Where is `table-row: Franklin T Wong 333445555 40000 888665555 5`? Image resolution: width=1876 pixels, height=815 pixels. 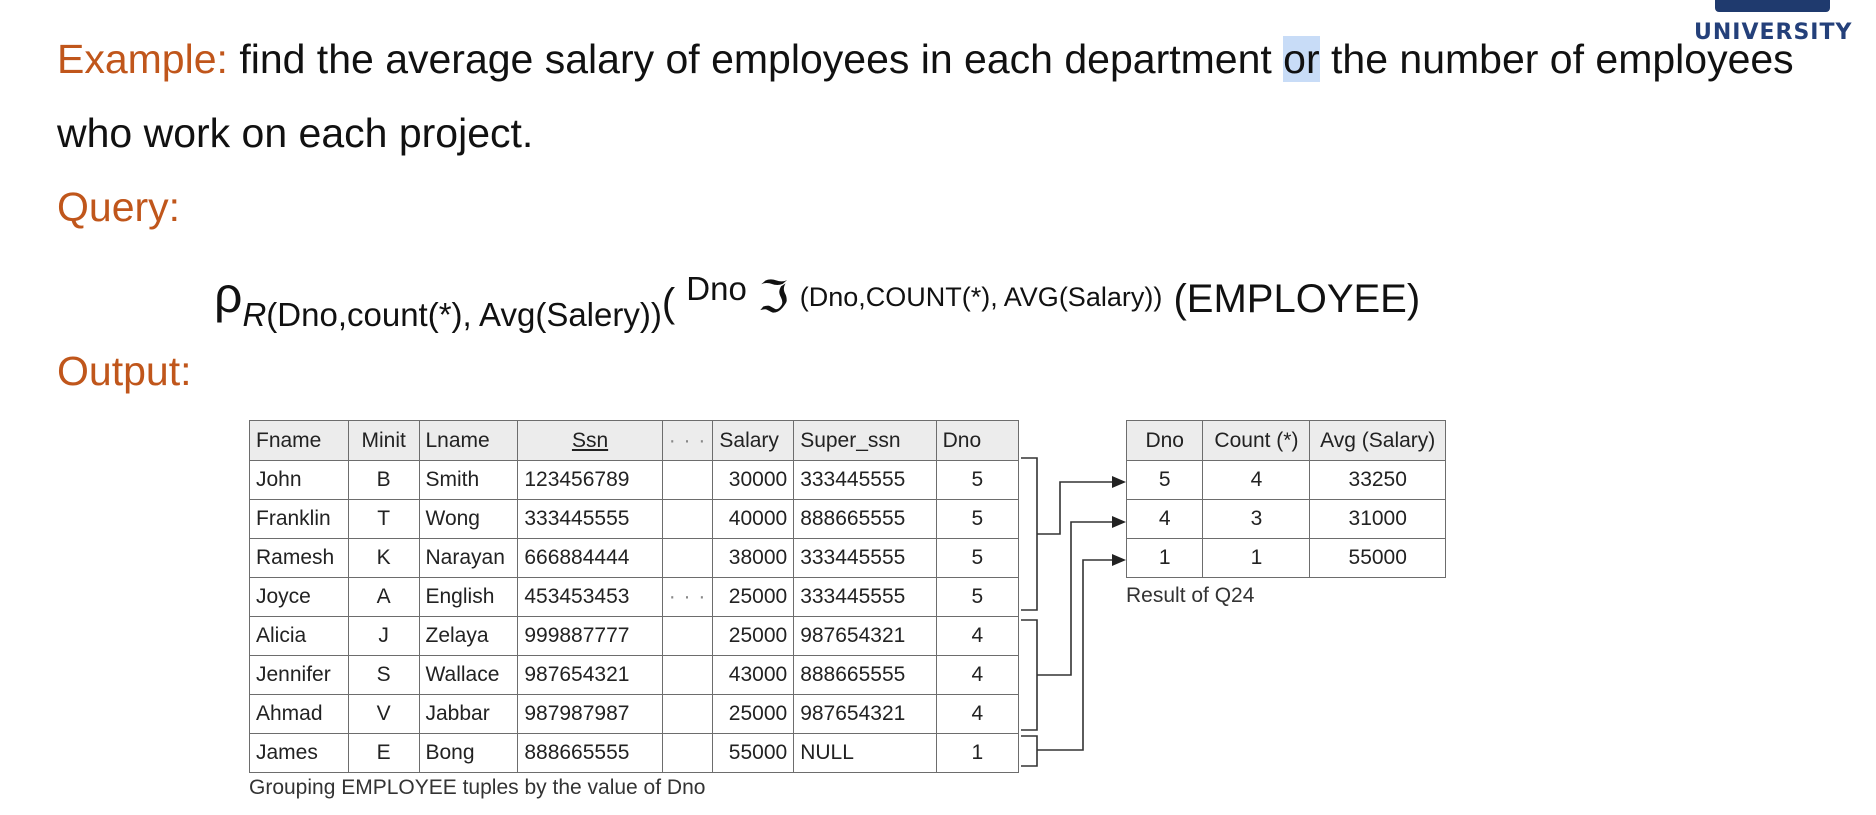
table-row: Franklin T Wong 333445555 40000 888665555 5 is located at coordinates (634, 519).